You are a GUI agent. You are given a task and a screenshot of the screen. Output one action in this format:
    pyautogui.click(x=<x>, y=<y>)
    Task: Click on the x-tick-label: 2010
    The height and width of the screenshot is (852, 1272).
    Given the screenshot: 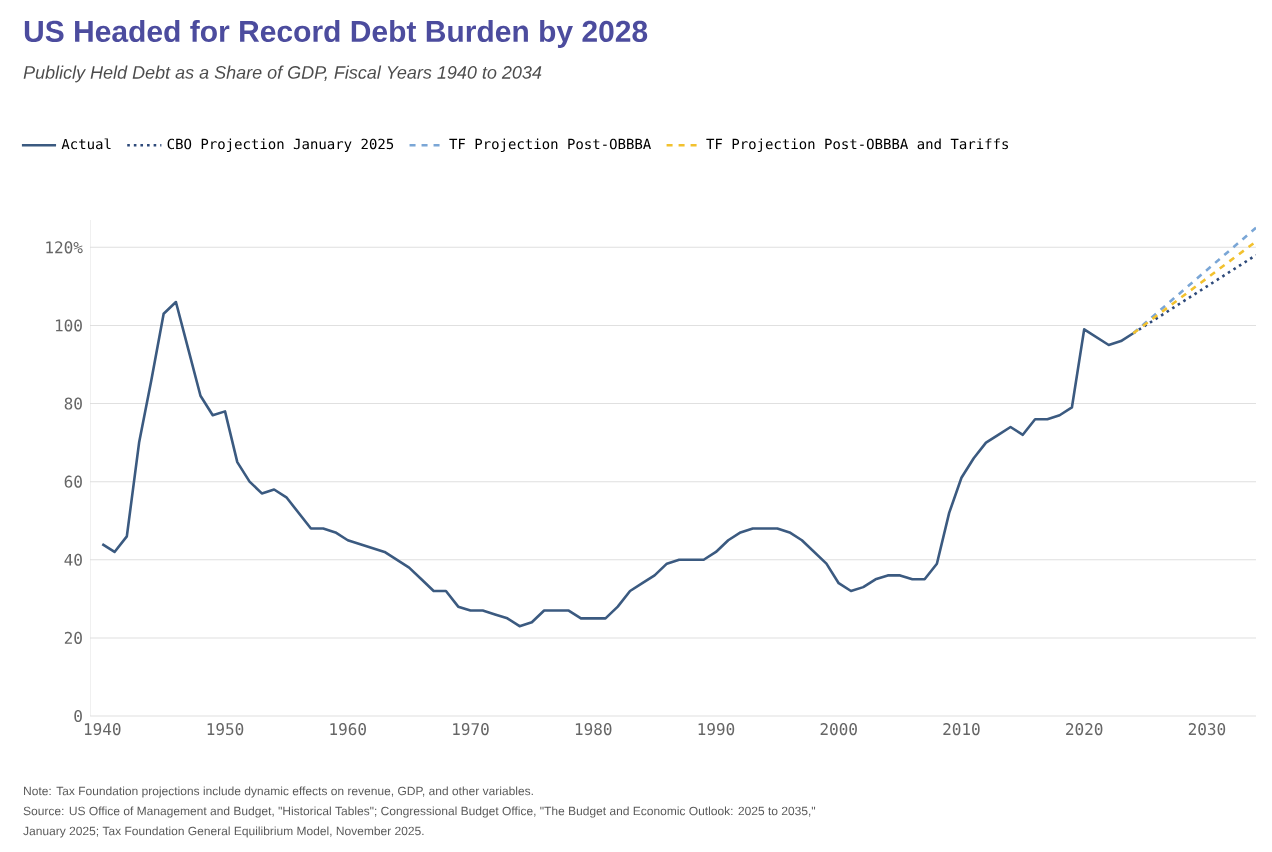 What is the action you would take?
    pyautogui.click(x=961, y=729)
    